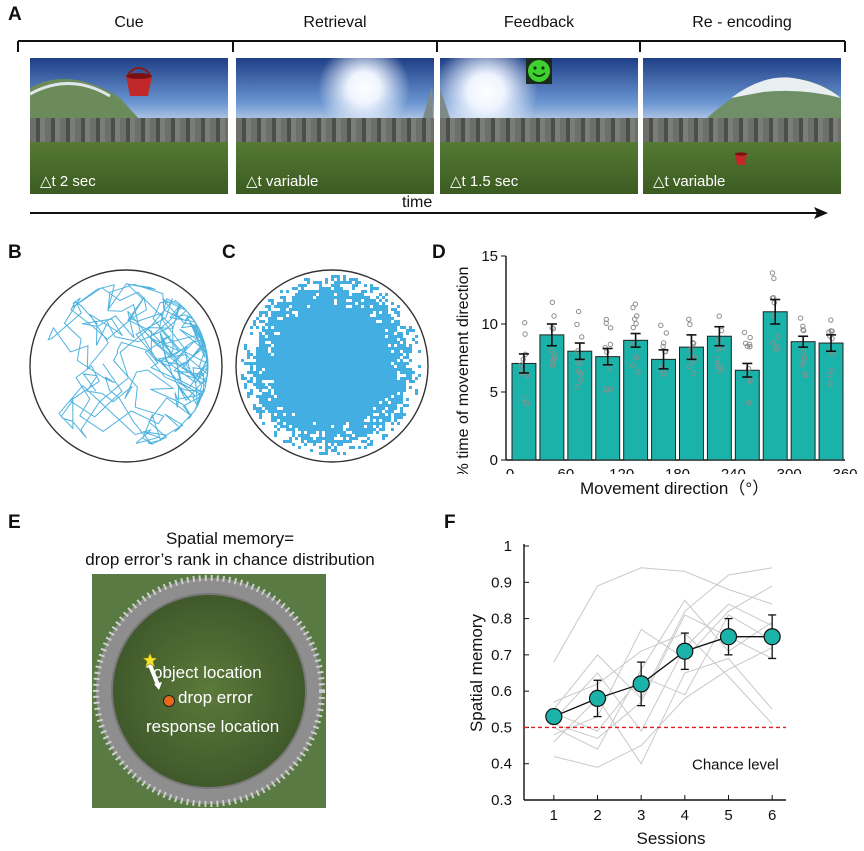  Describe the element at coordinates (539, 126) in the screenshot. I see `scene-feedback: △t 1.5 sec` at that location.